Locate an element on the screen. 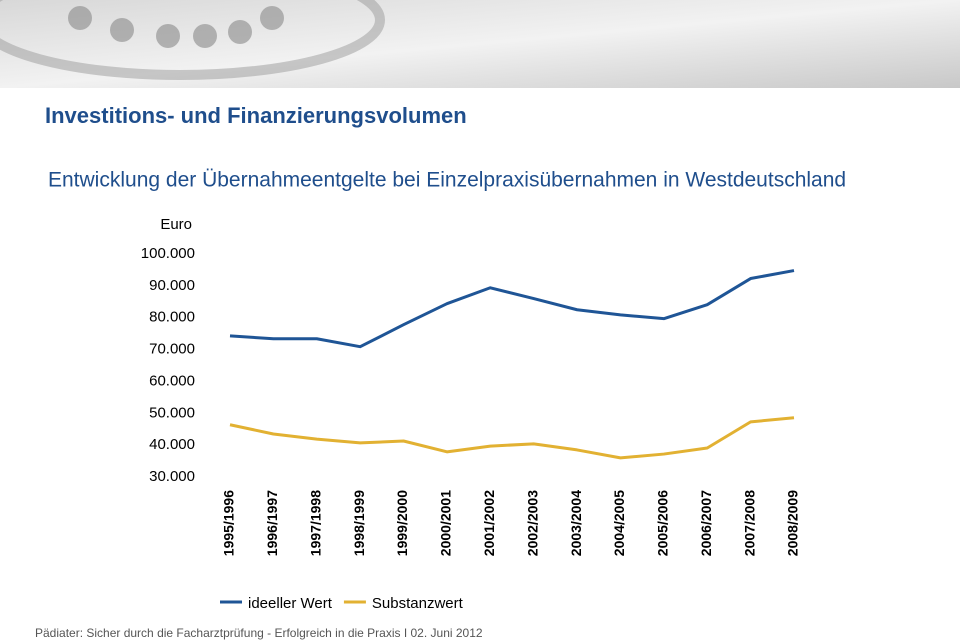 The height and width of the screenshot is (643, 960). y-tick-label: 100.000 is located at coordinates (168, 253).